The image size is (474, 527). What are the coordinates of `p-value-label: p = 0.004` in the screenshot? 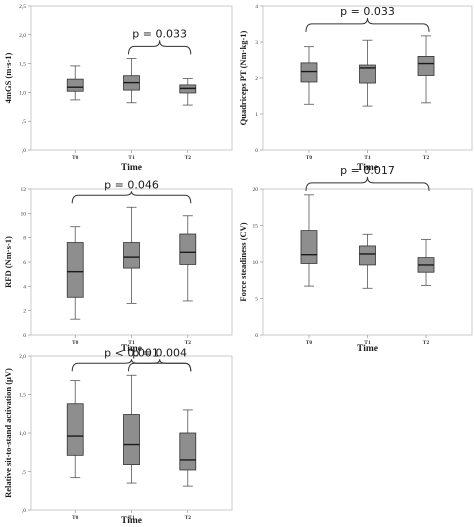 It's located at (159, 352).